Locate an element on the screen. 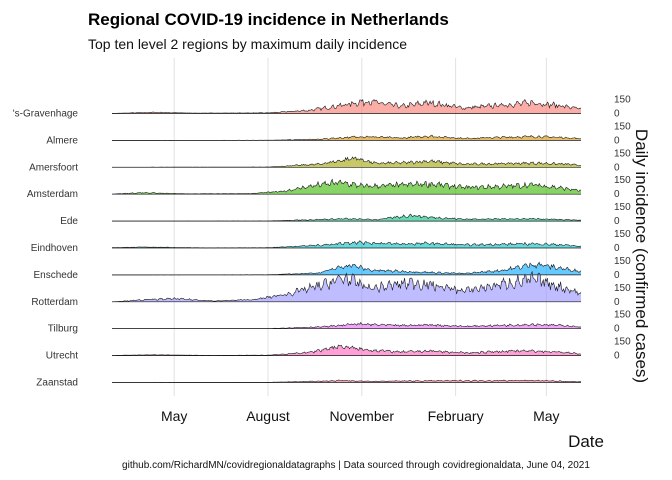 The width and height of the screenshot is (672, 480). x-tick-label: February is located at coordinates (456, 416).